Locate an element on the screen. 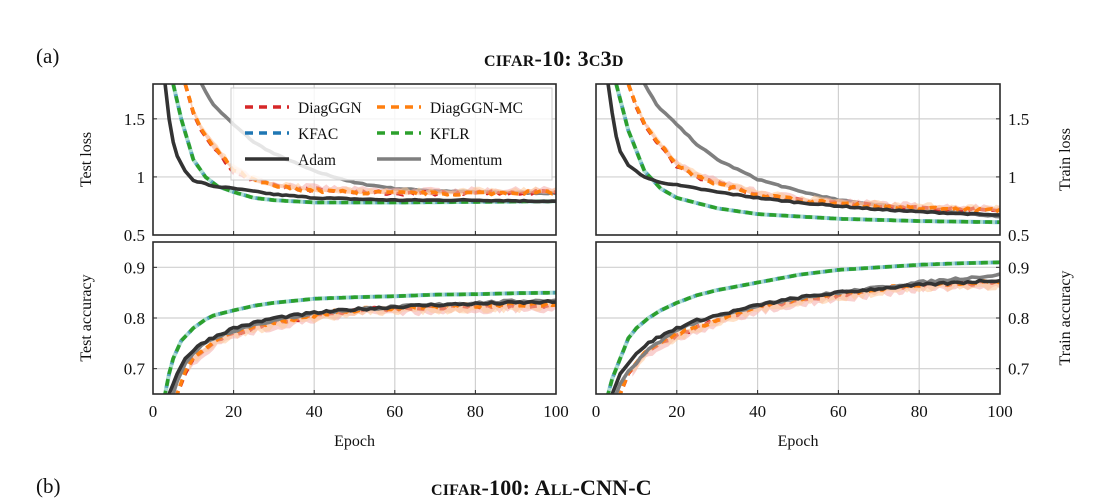  halo-kflr is located at coordinates (807, 154).